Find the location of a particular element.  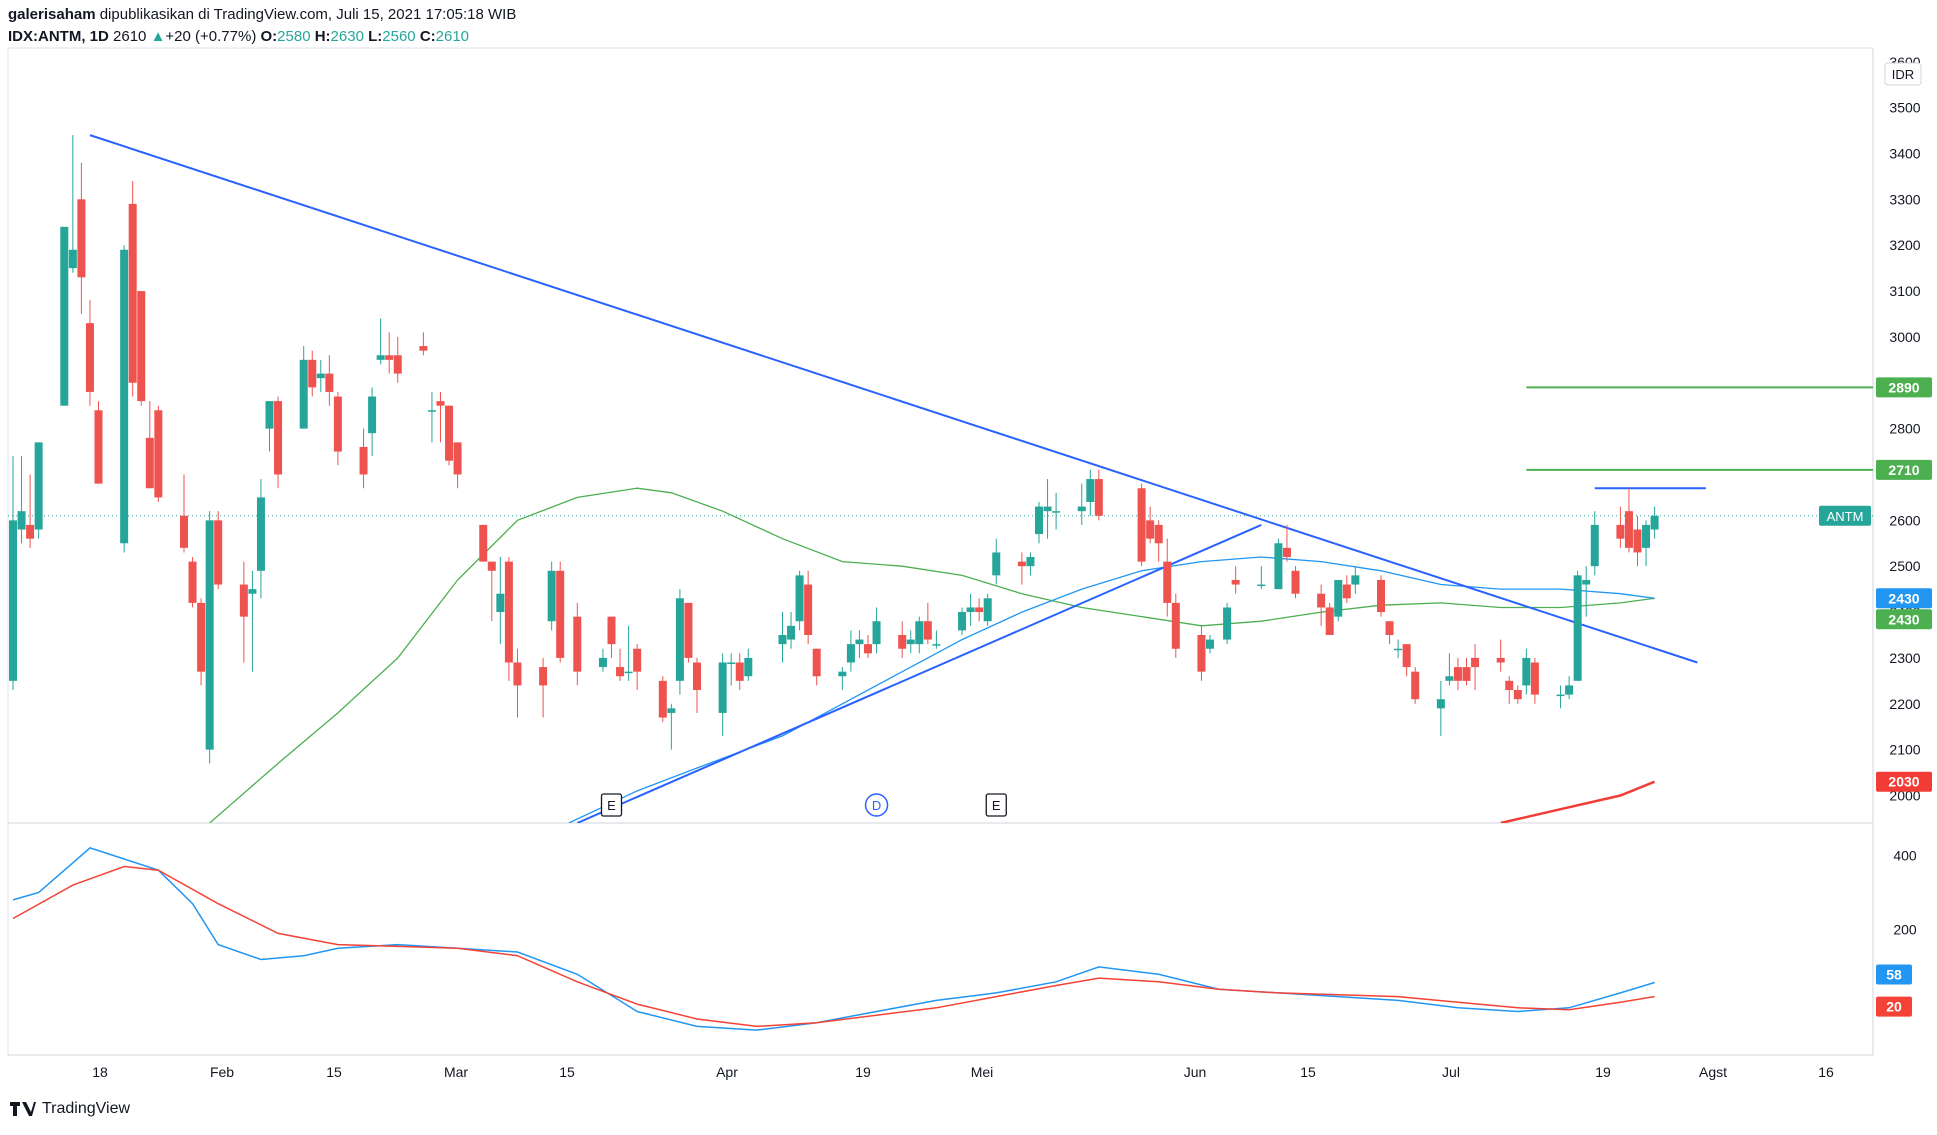

dividend-marker is located at coordinates (876, 805).